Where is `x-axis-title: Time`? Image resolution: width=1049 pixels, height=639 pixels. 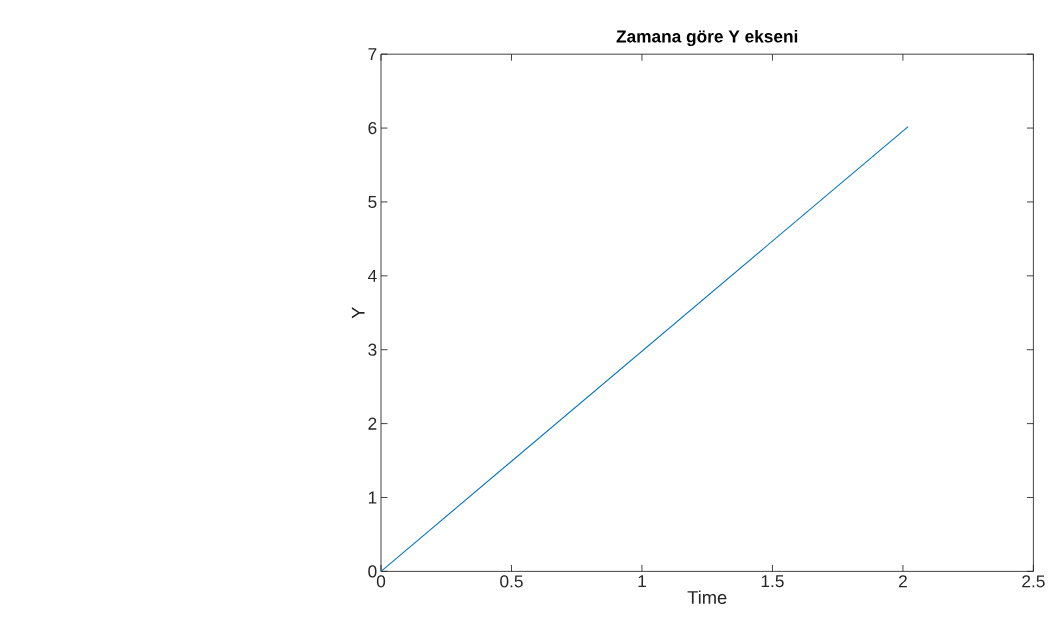
x-axis-title: Time is located at coordinates (707, 597).